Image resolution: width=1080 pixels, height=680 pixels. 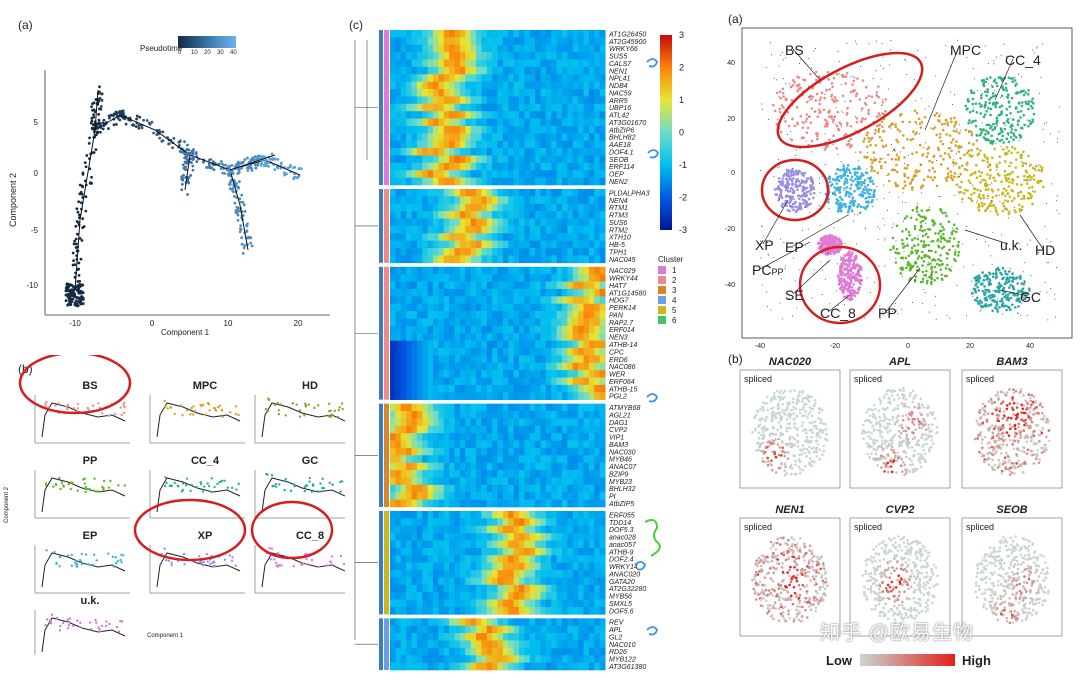 I want to click on gene-label: CVP2, so click(x=618, y=430).